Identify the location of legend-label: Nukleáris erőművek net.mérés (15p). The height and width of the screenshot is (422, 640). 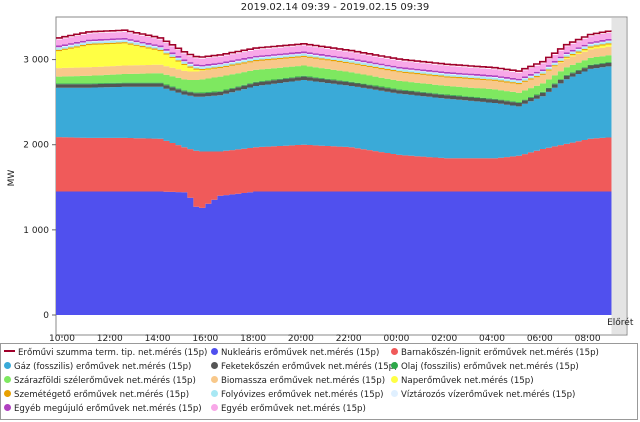
(300, 353).